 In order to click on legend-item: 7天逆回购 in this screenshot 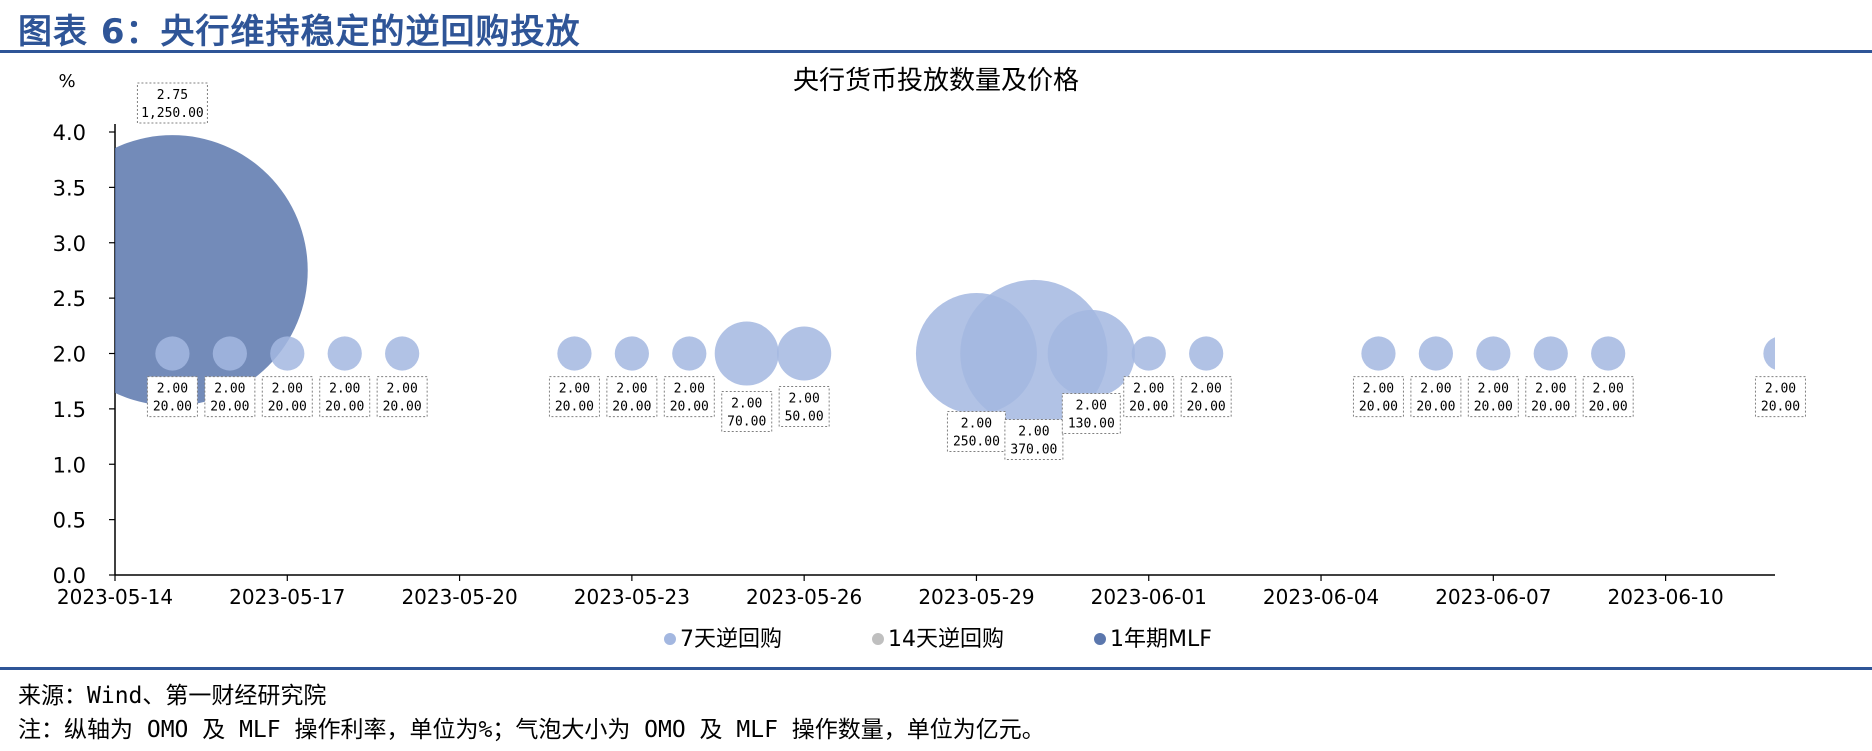, I will do `click(723, 639)`.